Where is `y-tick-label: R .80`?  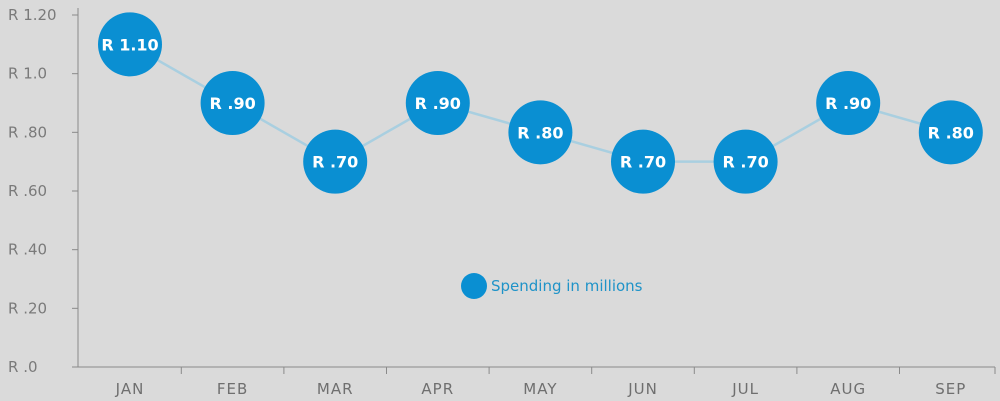
y-tick-label: R .80 is located at coordinates (27, 132).